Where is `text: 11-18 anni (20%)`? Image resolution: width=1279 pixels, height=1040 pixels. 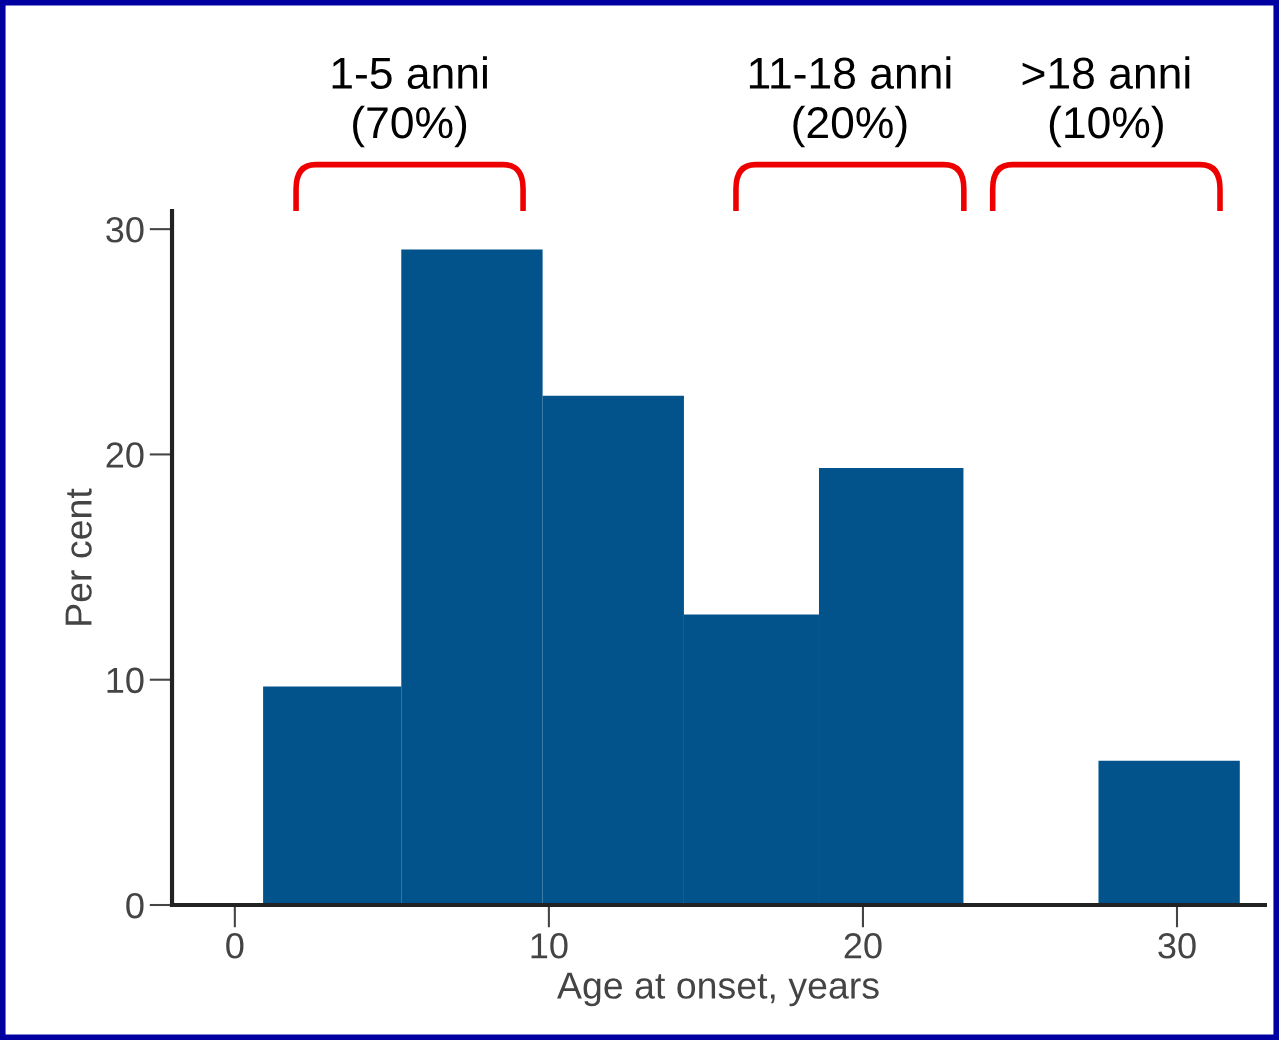 text: 11-18 anni (20%) is located at coordinates (850, 102).